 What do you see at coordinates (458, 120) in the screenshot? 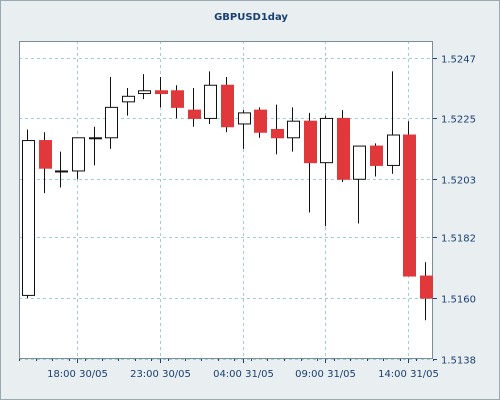
I see `y-tick-label: 1.5225` at bounding box center [458, 120].